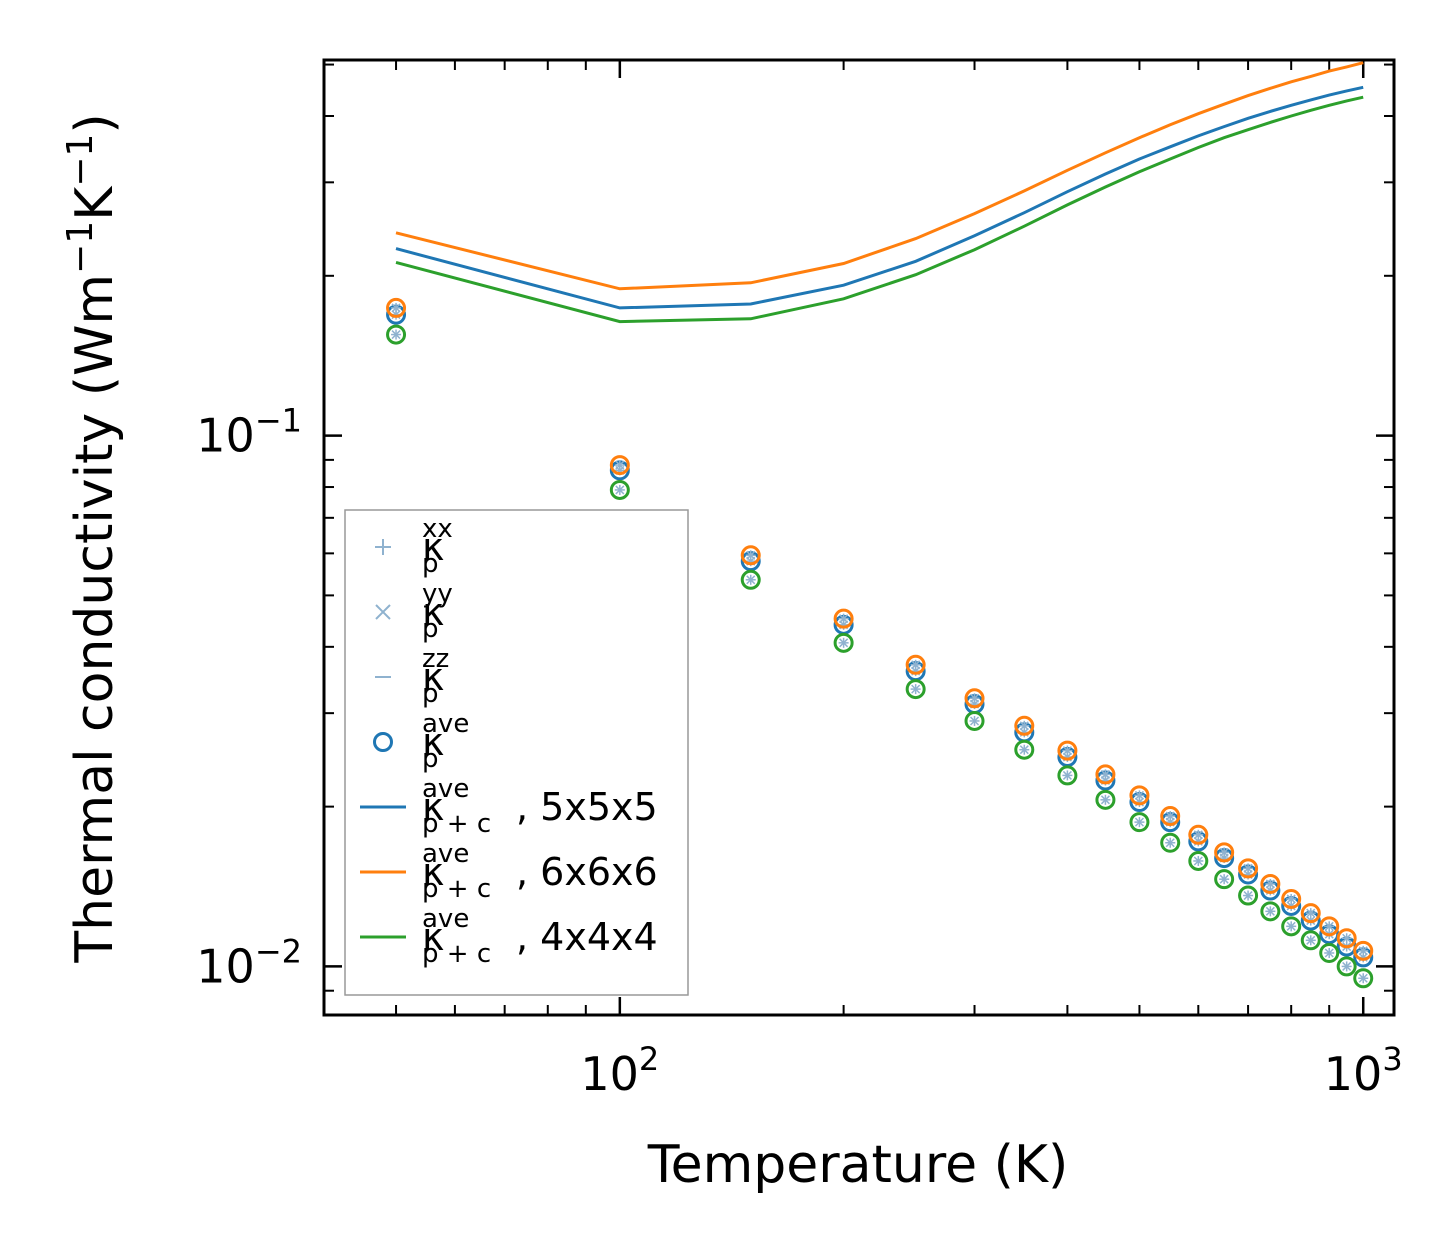  Describe the element at coordinates (95, 123) in the screenshot. I see `y-axis-label-close: )` at that location.